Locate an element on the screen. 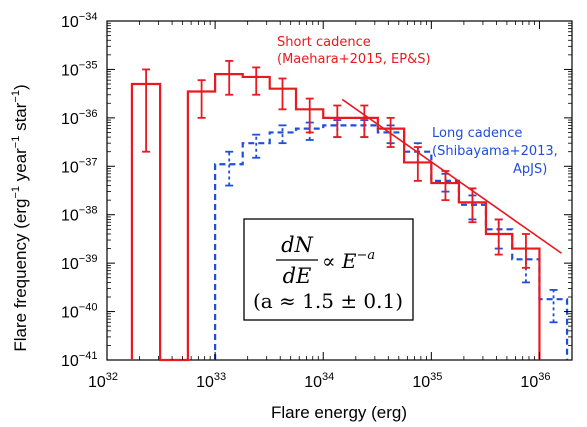  y-tick-label-0: 10−34 is located at coordinates (79, 21).